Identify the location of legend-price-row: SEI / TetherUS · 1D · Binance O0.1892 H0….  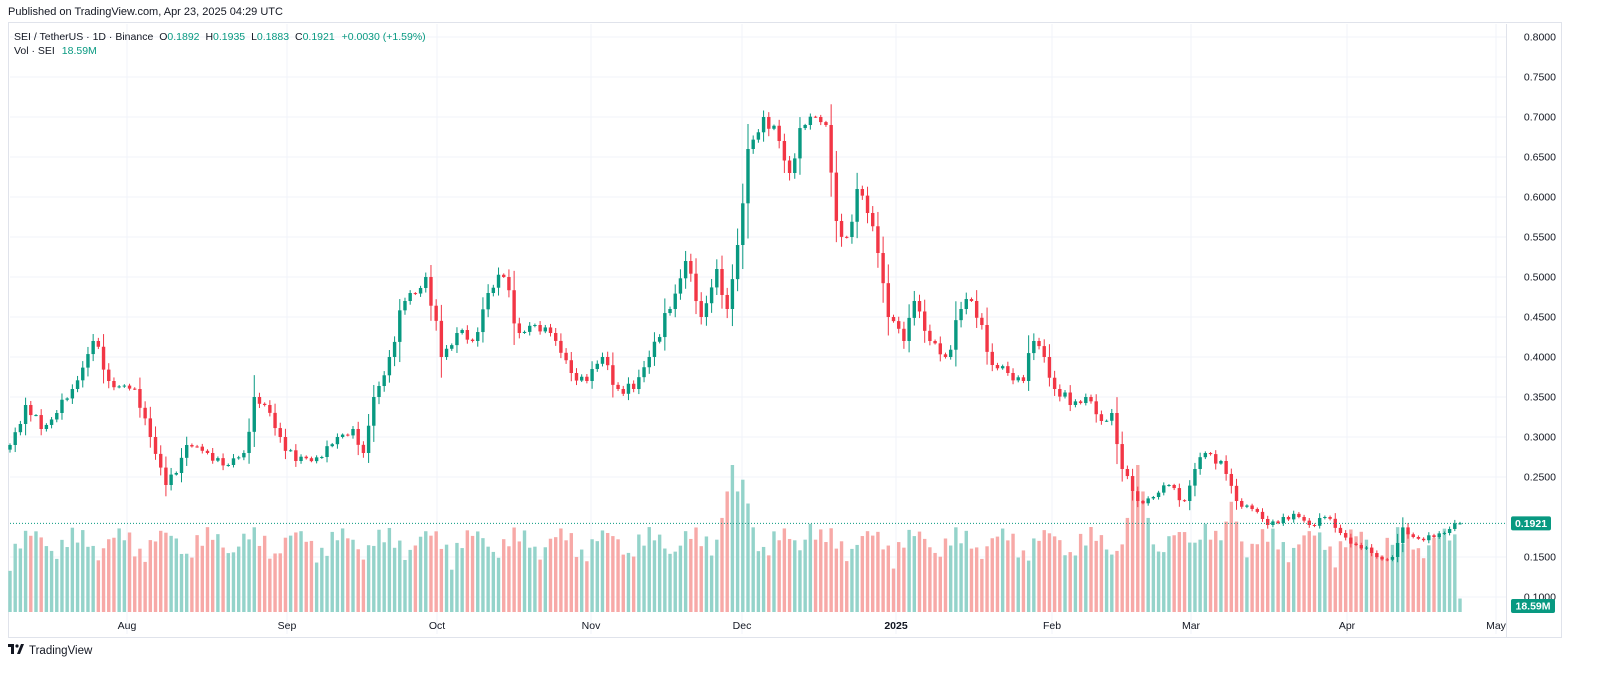
(220, 37).